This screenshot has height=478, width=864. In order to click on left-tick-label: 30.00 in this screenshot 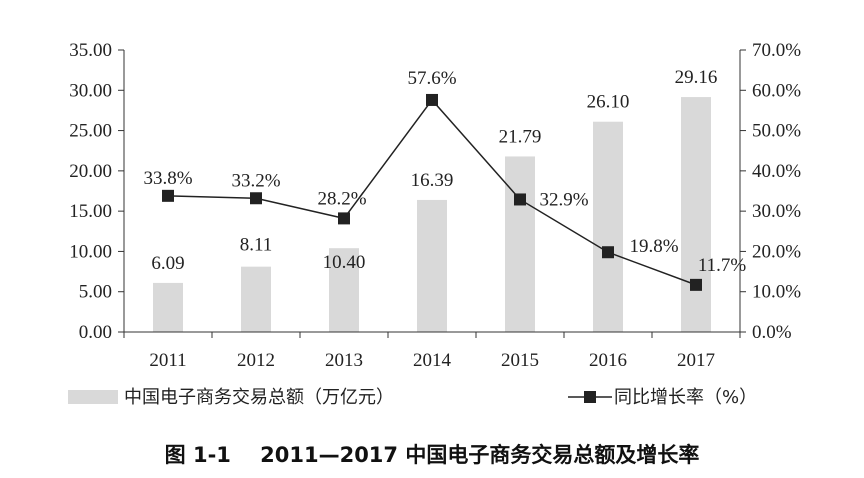, I will do `click(90, 90)`.